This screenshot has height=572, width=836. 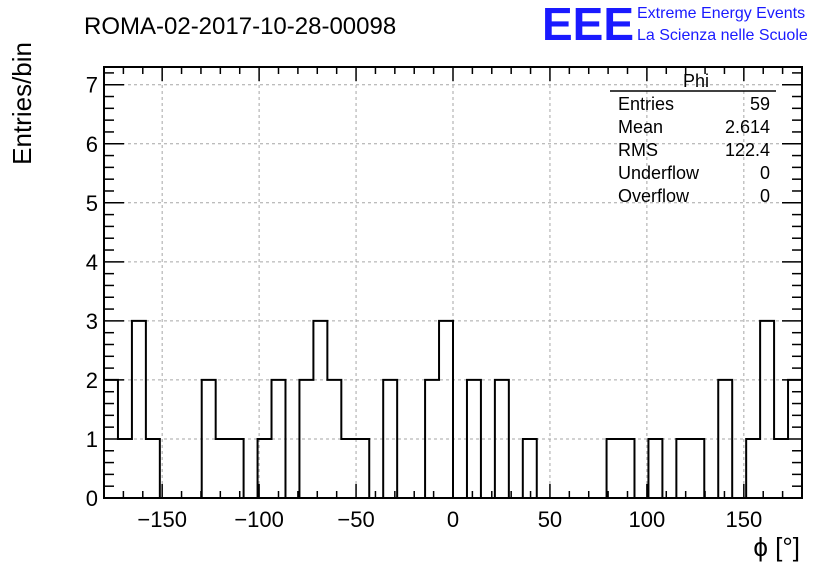 What do you see at coordinates (640, 127) in the screenshot?
I see `stats-mean-label: Mean` at bounding box center [640, 127].